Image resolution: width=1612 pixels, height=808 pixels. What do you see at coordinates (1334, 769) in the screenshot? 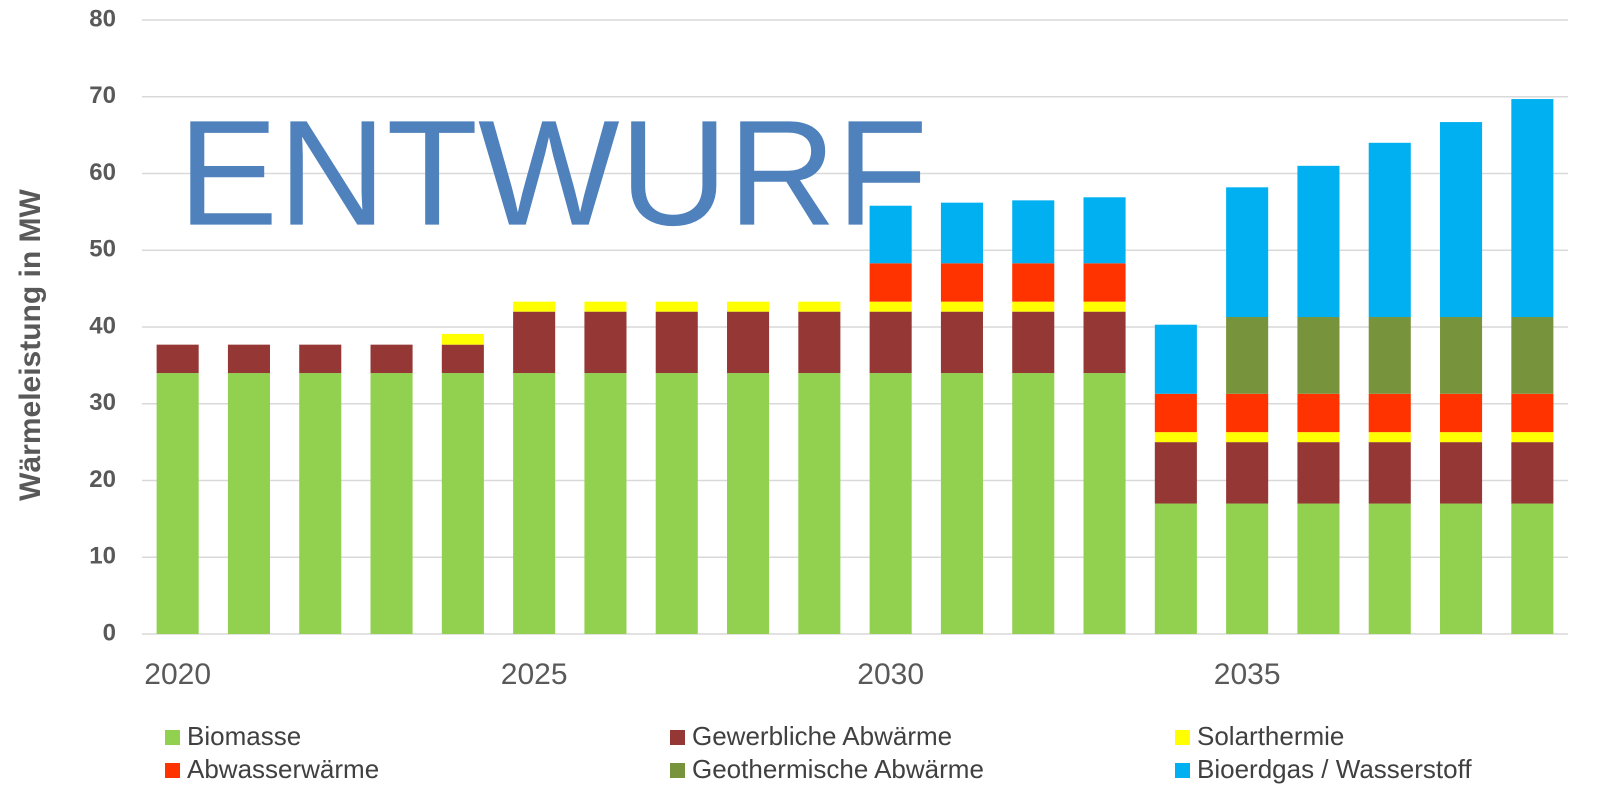
I see `legend-label: Bioerdgas / Wasserstoff` at bounding box center [1334, 769].